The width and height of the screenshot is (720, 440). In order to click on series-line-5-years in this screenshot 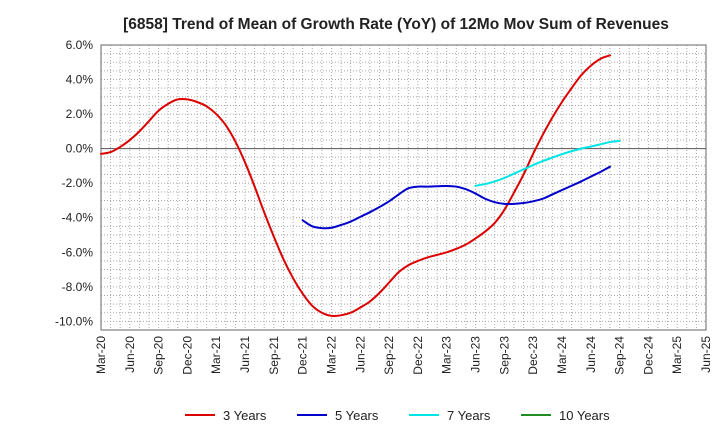, I will do `click(456, 197)`.